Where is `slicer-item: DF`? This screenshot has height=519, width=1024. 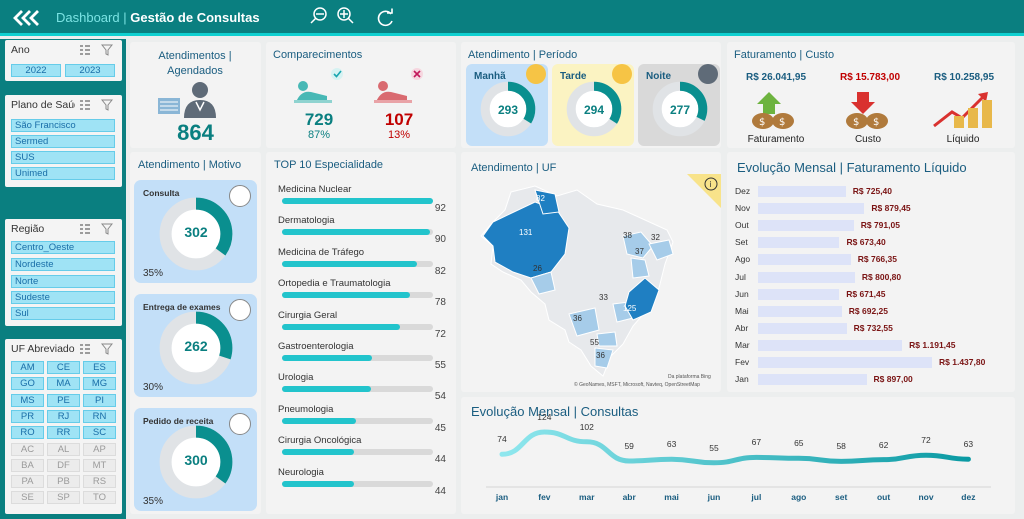
slicer-item: DF is located at coordinates (63, 465).